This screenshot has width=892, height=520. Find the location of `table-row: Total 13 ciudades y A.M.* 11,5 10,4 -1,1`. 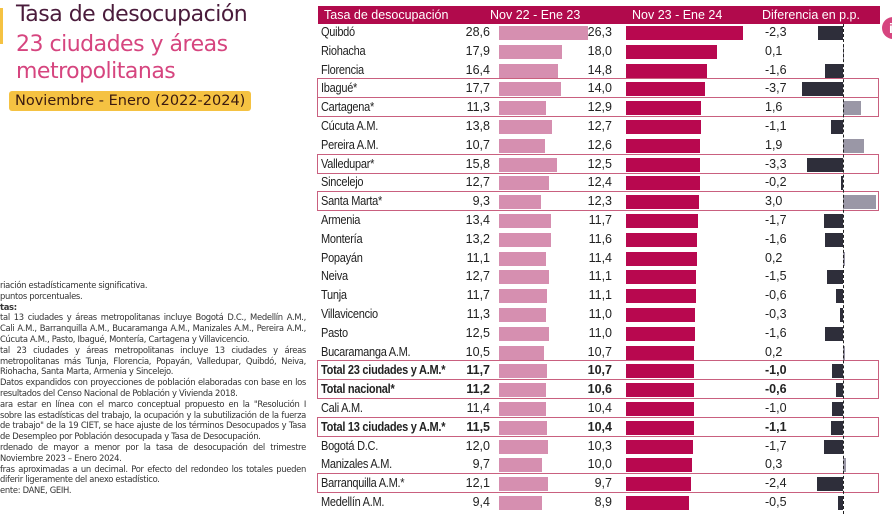

table-row: Total 13 ciudades y A.M.* 11,5 10,4 -1,1 is located at coordinates (598, 426).